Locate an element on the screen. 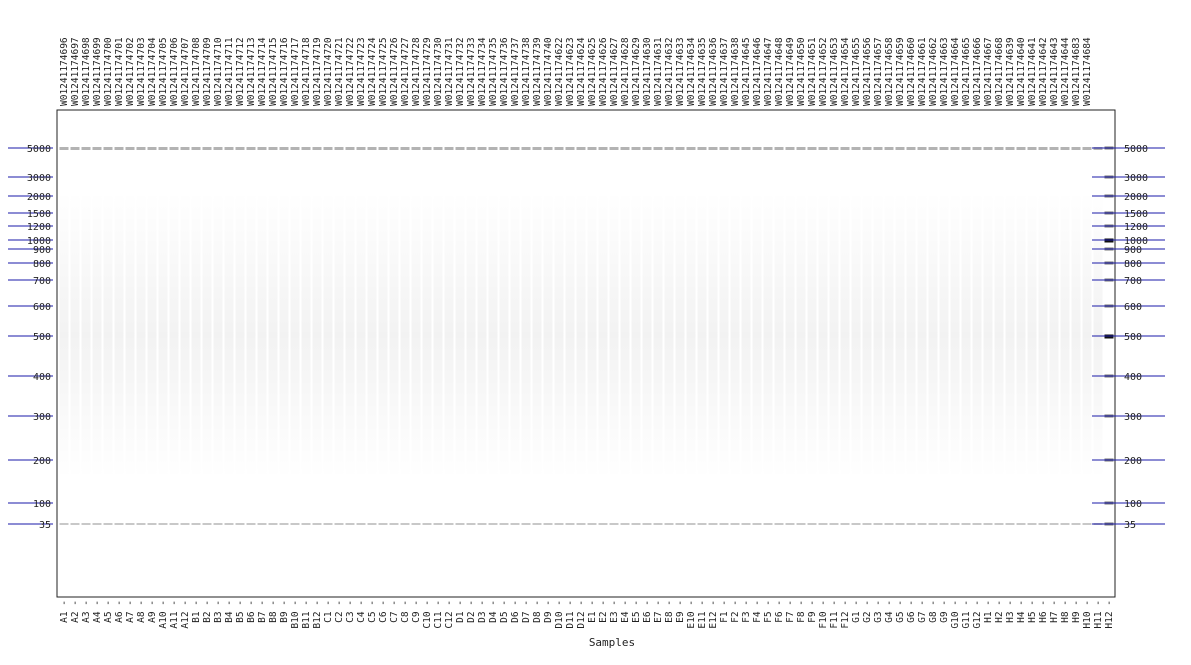 Image resolution: width=1191 pixels, height=665 pixels. sample-id-label: W01241174655 is located at coordinates (856, 71).